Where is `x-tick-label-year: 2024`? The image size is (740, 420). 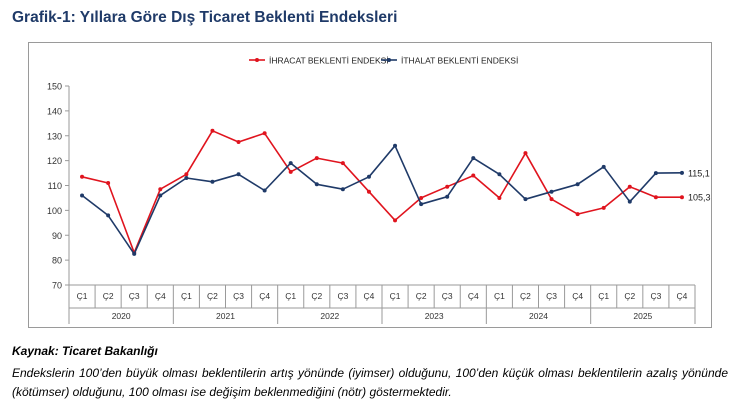 x-tick-label-year: 2024 is located at coordinates (538, 316).